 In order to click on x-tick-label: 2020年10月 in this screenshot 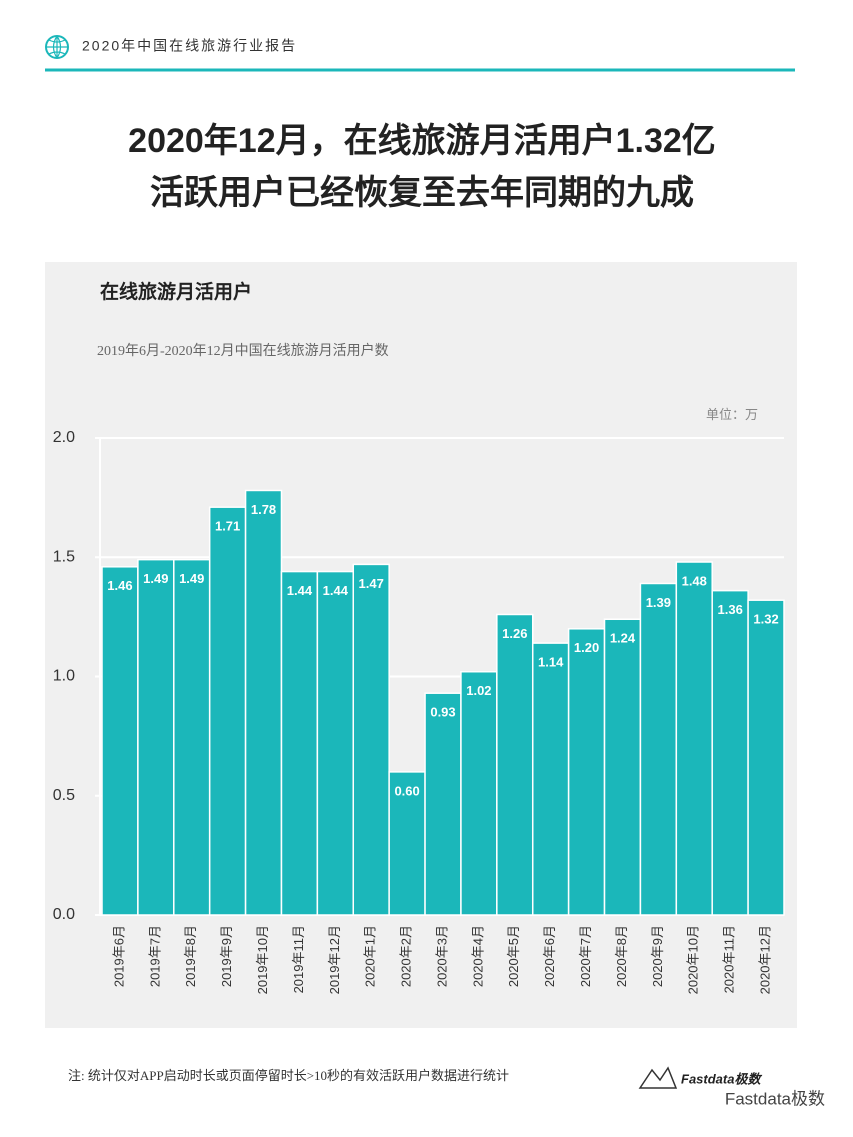, I will do `click(693, 959)`.